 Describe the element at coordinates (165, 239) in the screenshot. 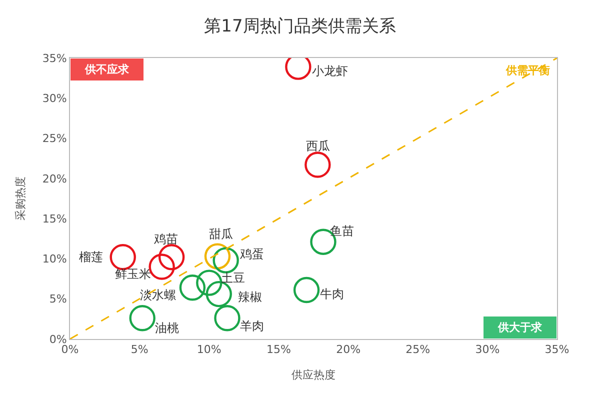

I see `annotation: 鸡苗` at that location.